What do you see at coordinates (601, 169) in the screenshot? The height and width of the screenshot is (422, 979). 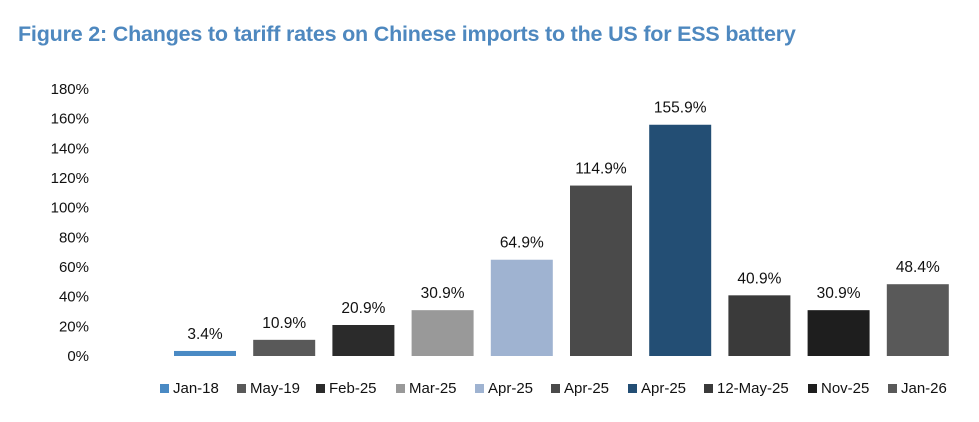 I see `data-label: 114.9%` at bounding box center [601, 169].